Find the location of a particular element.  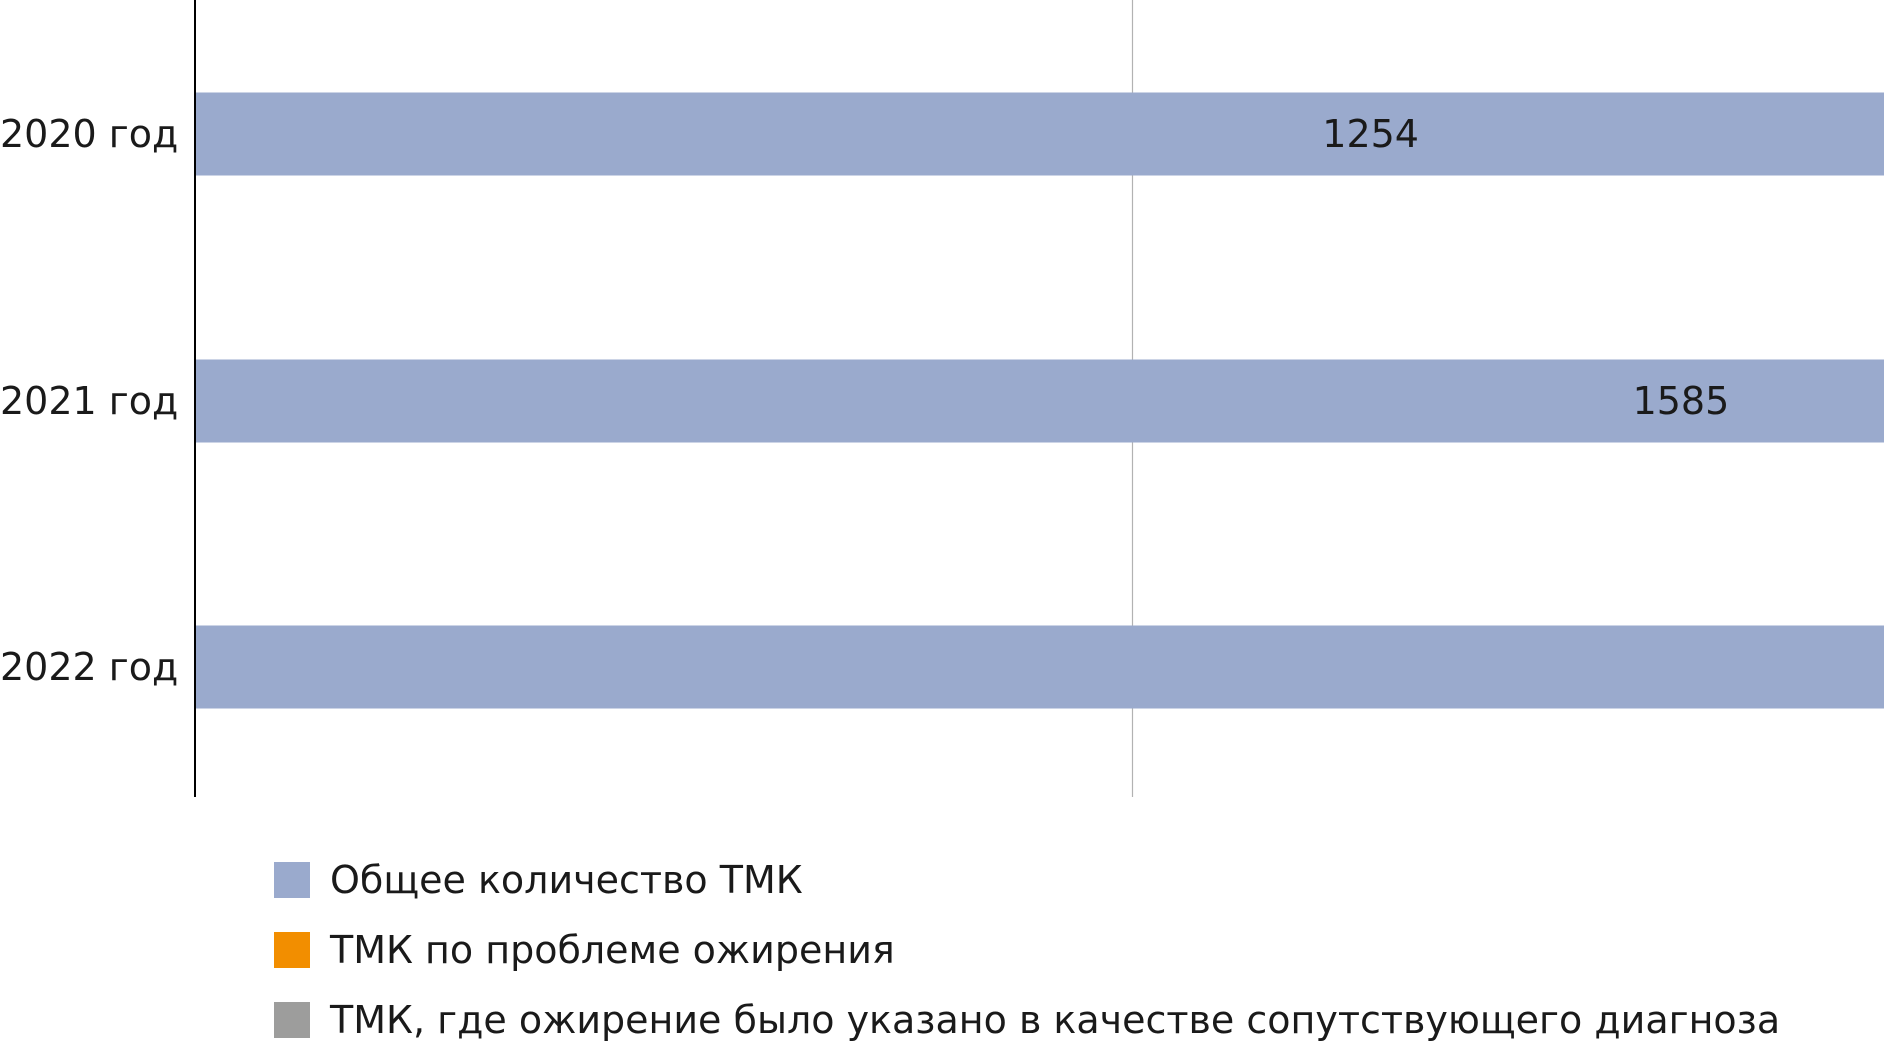

category-label: 2020 год is located at coordinates (89, 134).